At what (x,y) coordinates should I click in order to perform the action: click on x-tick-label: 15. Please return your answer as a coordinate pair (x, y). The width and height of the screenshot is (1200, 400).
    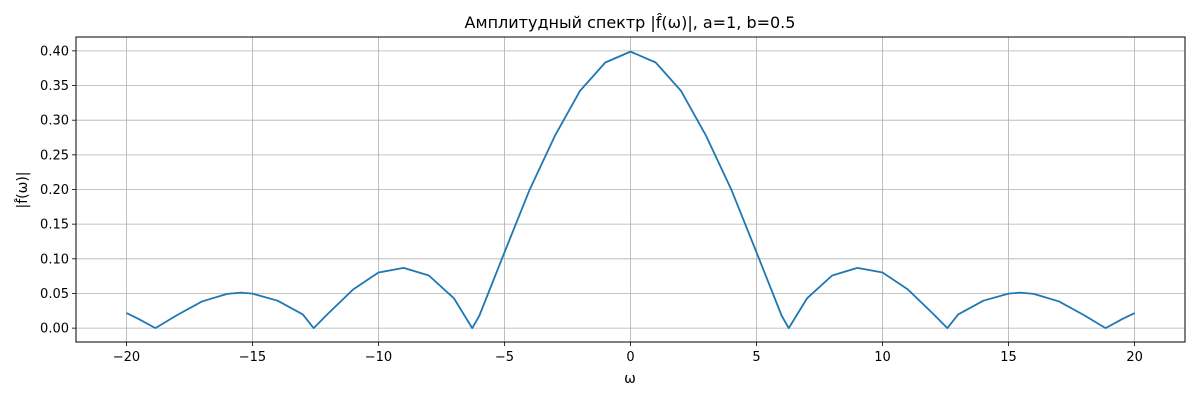
    Looking at the image, I should click on (1008, 357).